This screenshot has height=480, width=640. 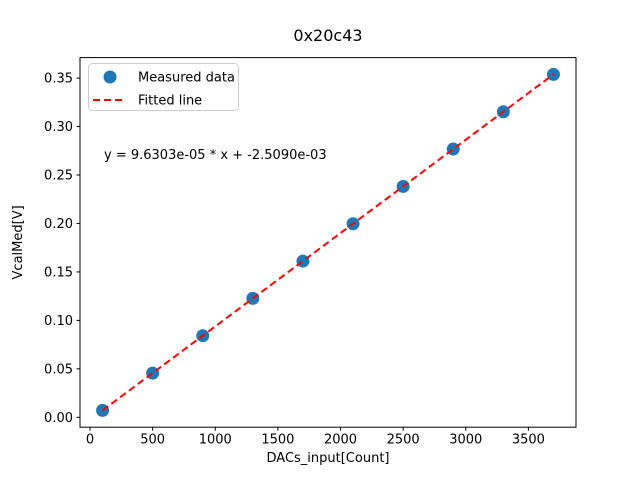 I want to click on legend: Measured data Fitted line, so click(x=163, y=87).